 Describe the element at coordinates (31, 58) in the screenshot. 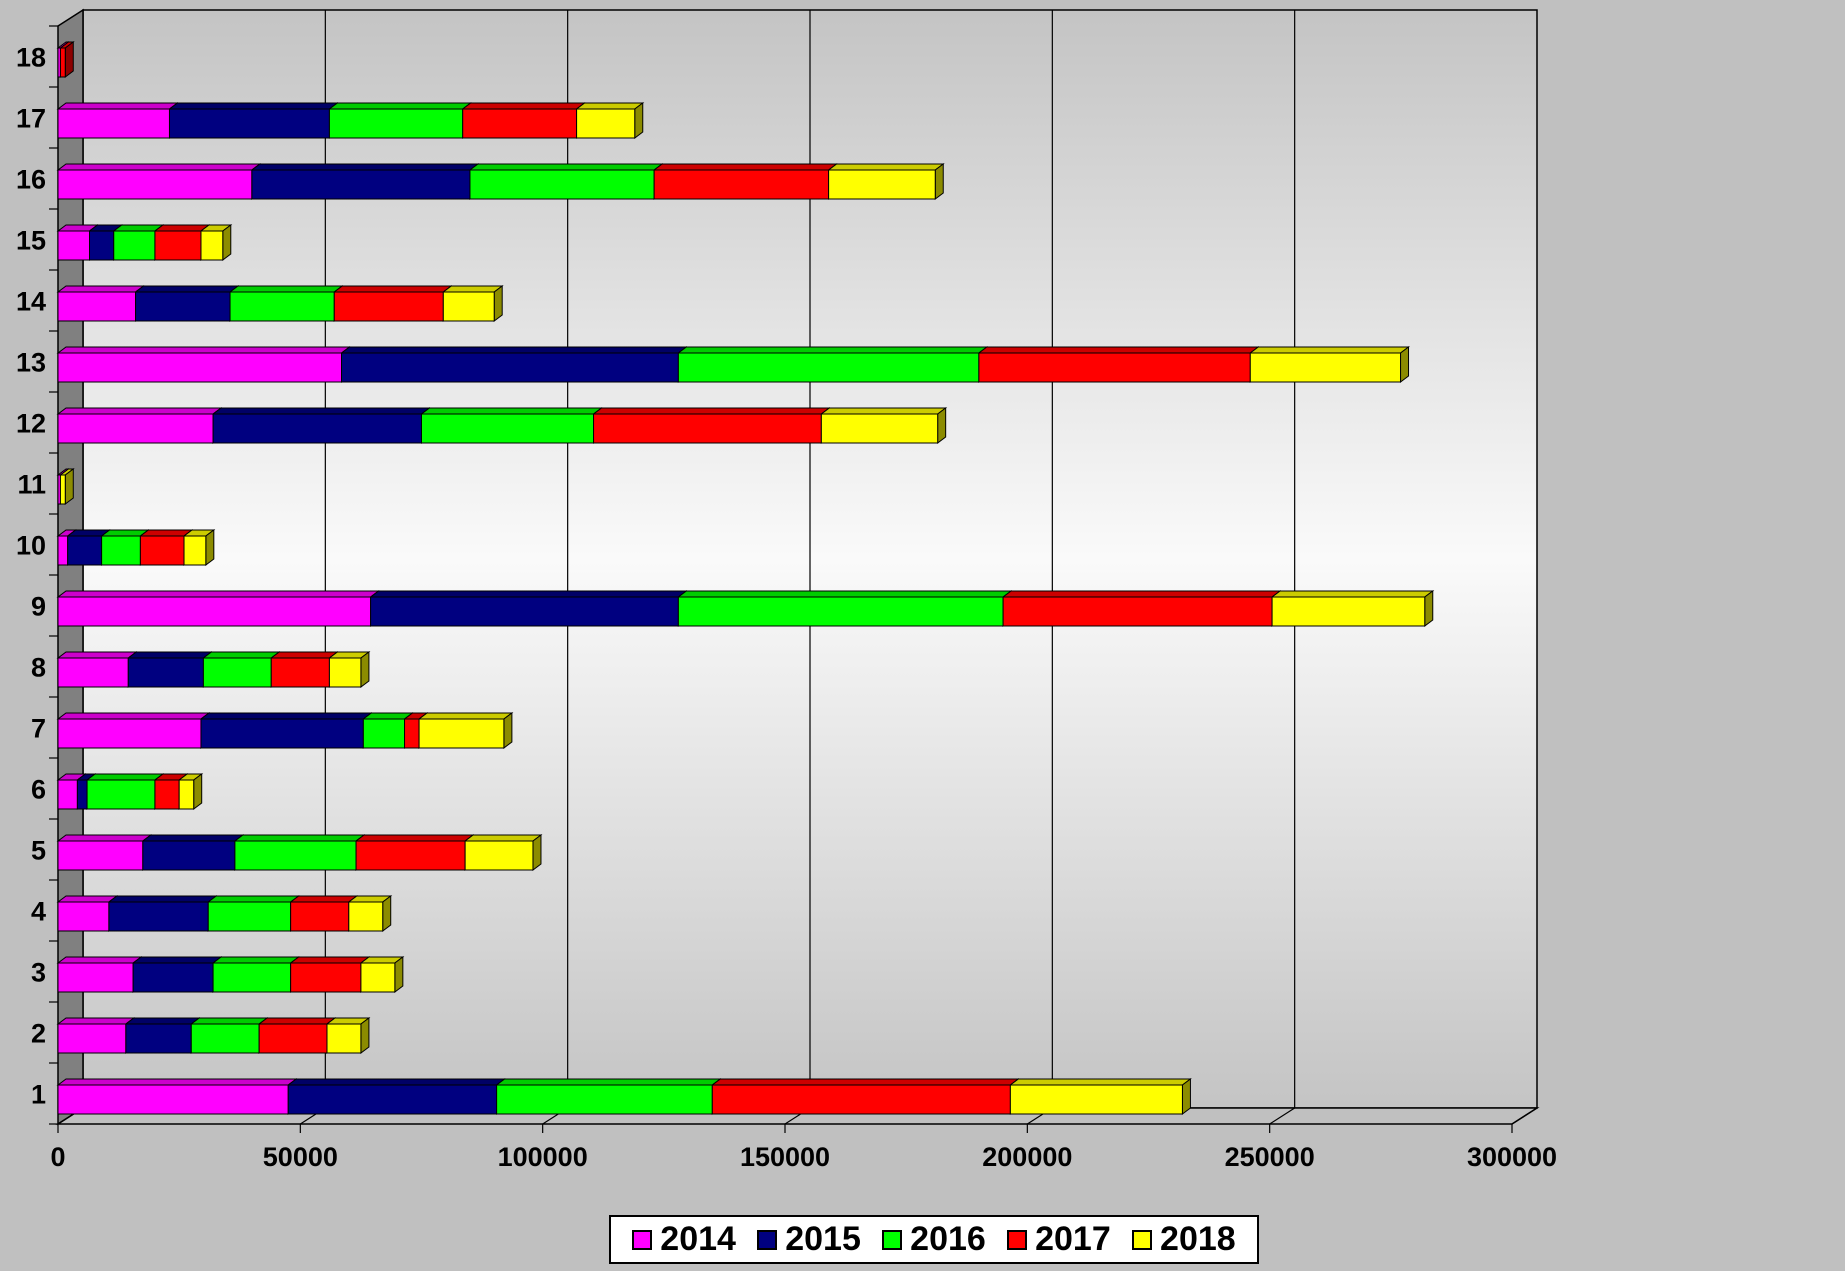

I see `y-tick-label: 18` at that location.